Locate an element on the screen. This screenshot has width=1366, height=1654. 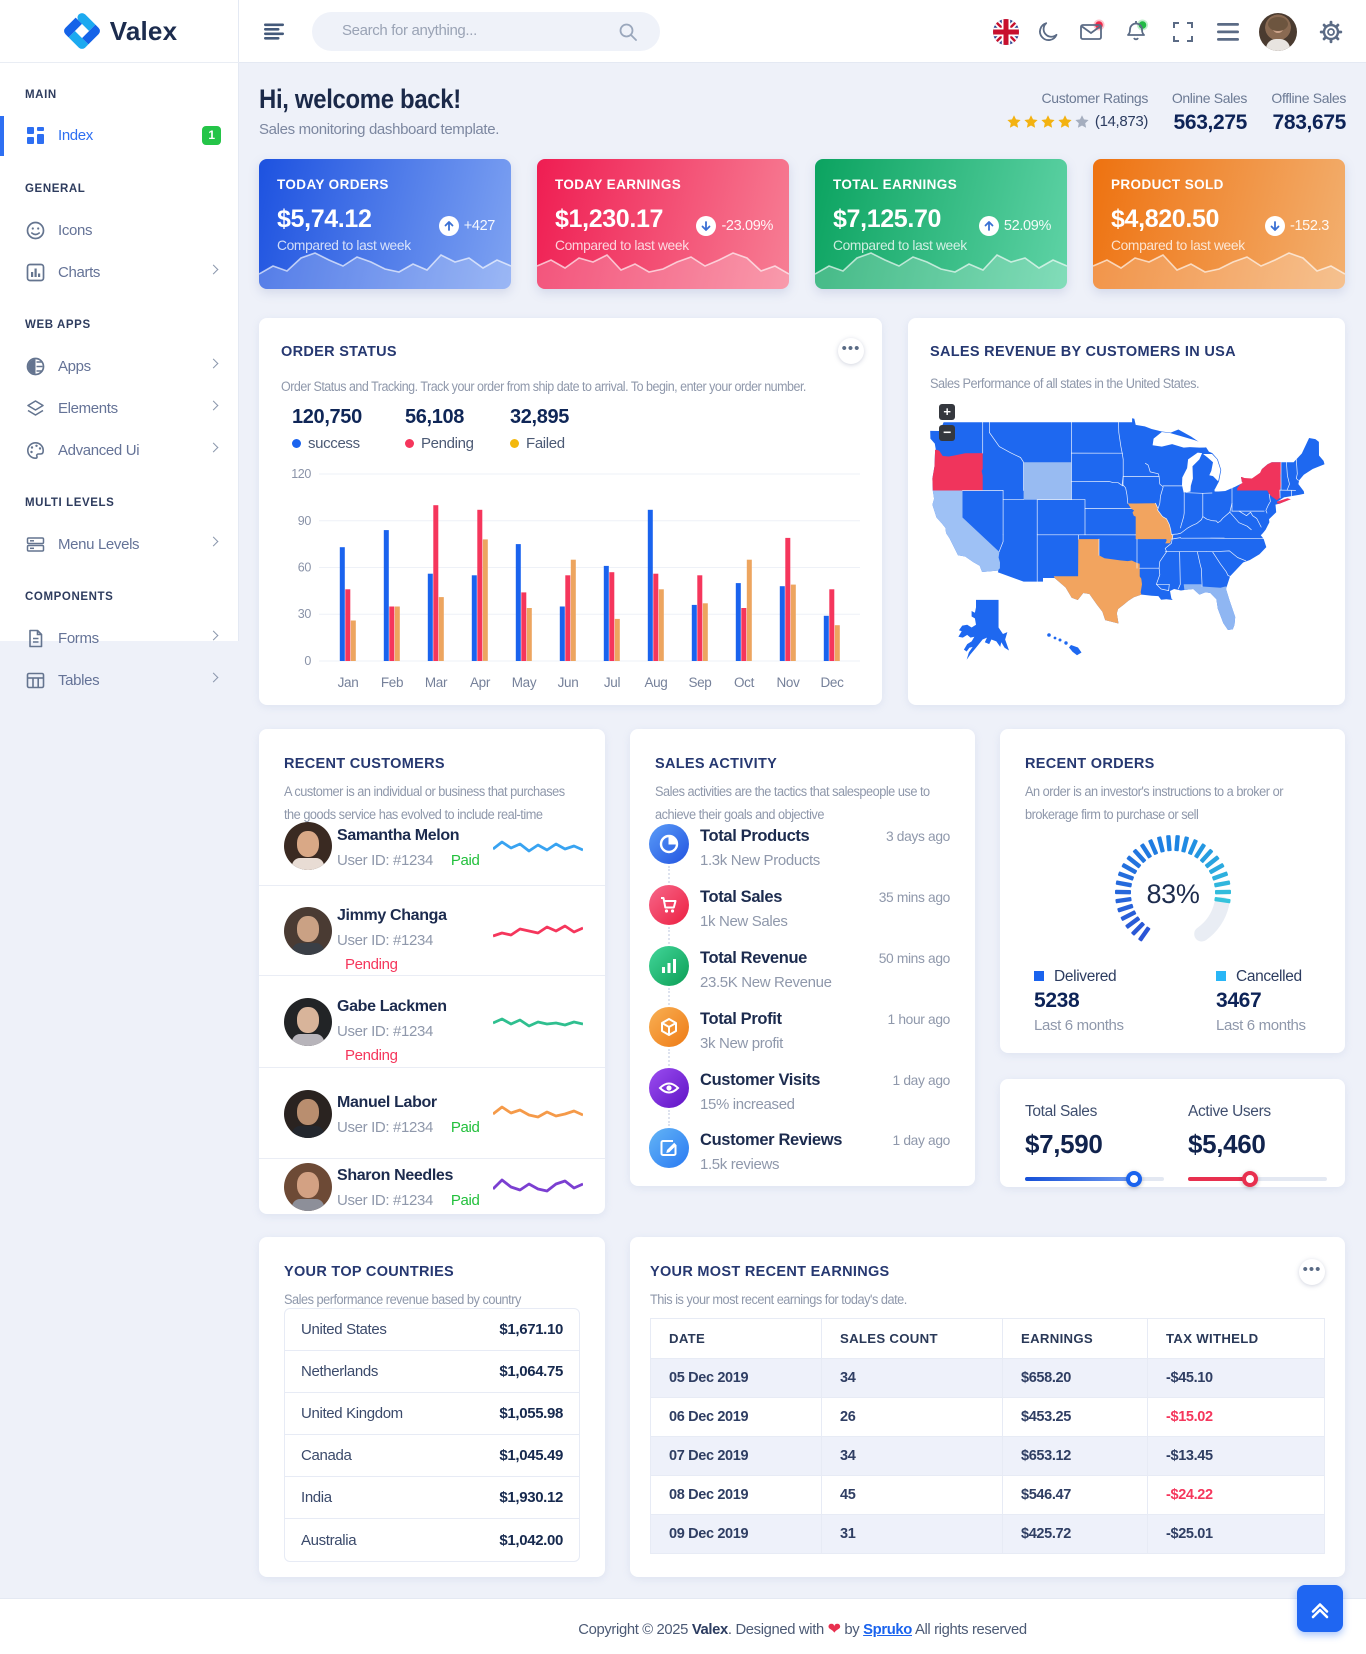
svg-text: Aug is located at coordinates (656, 682).